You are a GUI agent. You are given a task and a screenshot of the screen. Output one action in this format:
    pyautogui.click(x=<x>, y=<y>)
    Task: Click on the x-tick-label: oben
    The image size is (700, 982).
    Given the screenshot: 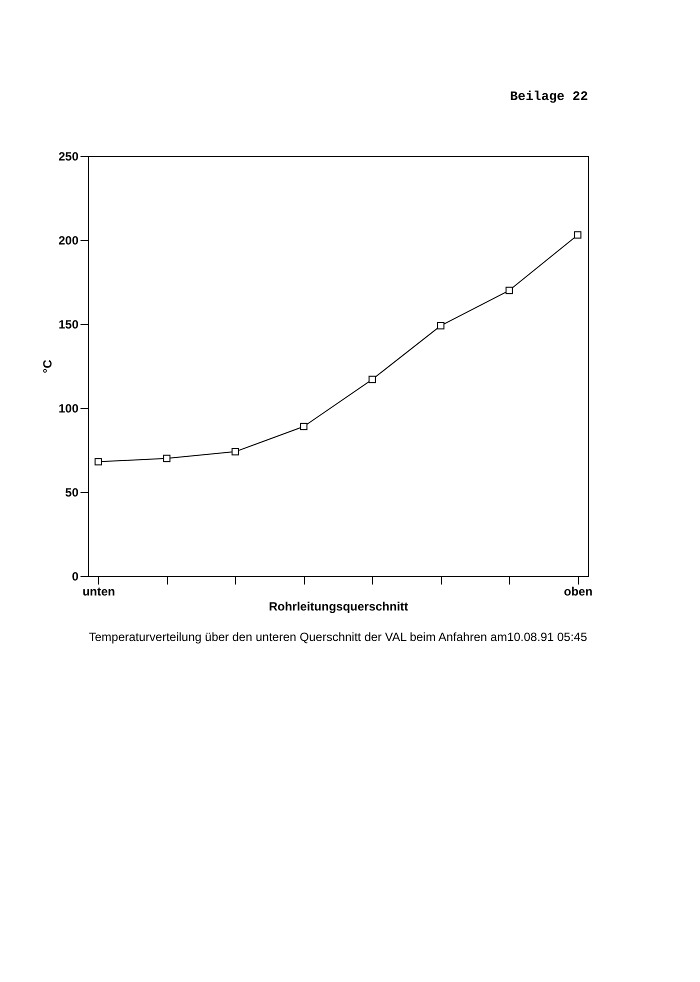 What is the action you would take?
    pyautogui.click(x=578, y=591)
    